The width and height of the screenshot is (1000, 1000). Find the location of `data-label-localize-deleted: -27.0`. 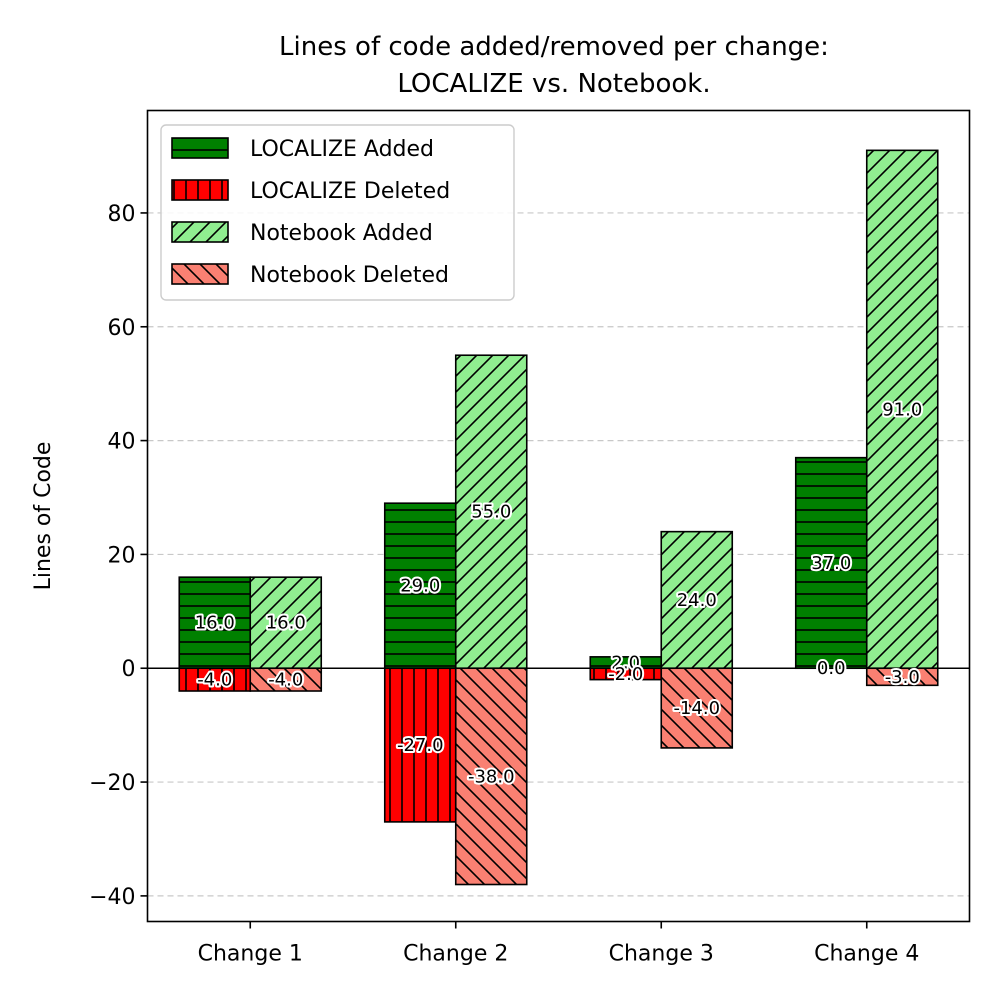

data-label-localize-deleted: -27.0 is located at coordinates (420, 745).